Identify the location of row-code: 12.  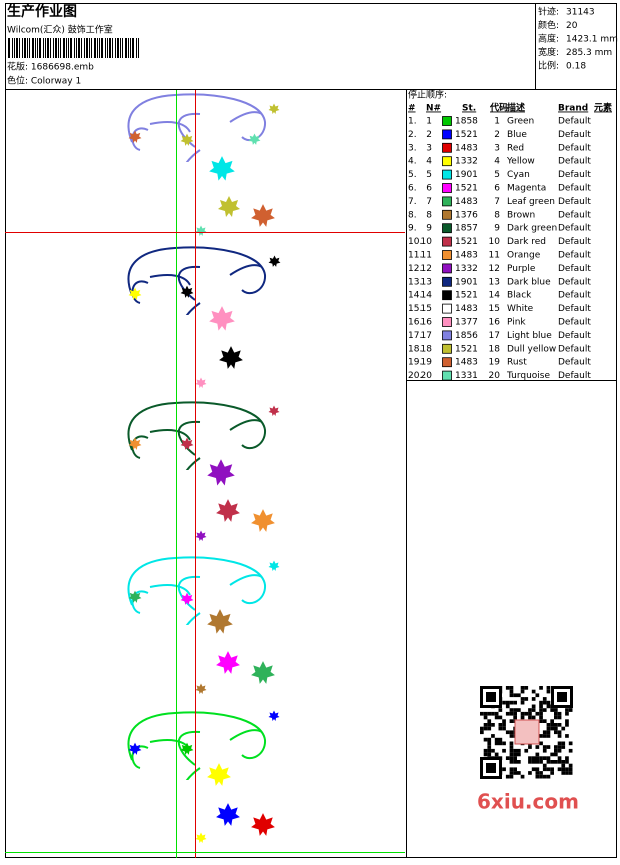
(494, 269).